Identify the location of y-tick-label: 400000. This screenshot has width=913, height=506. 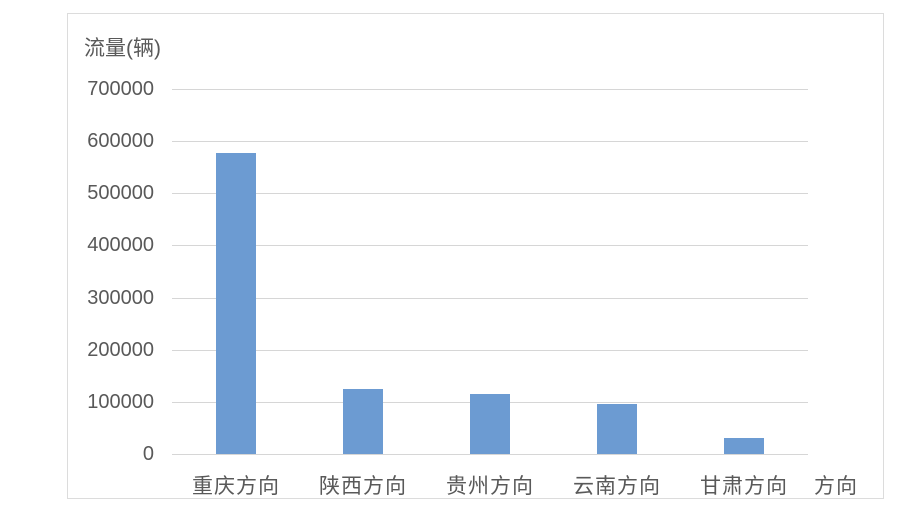
(120, 245).